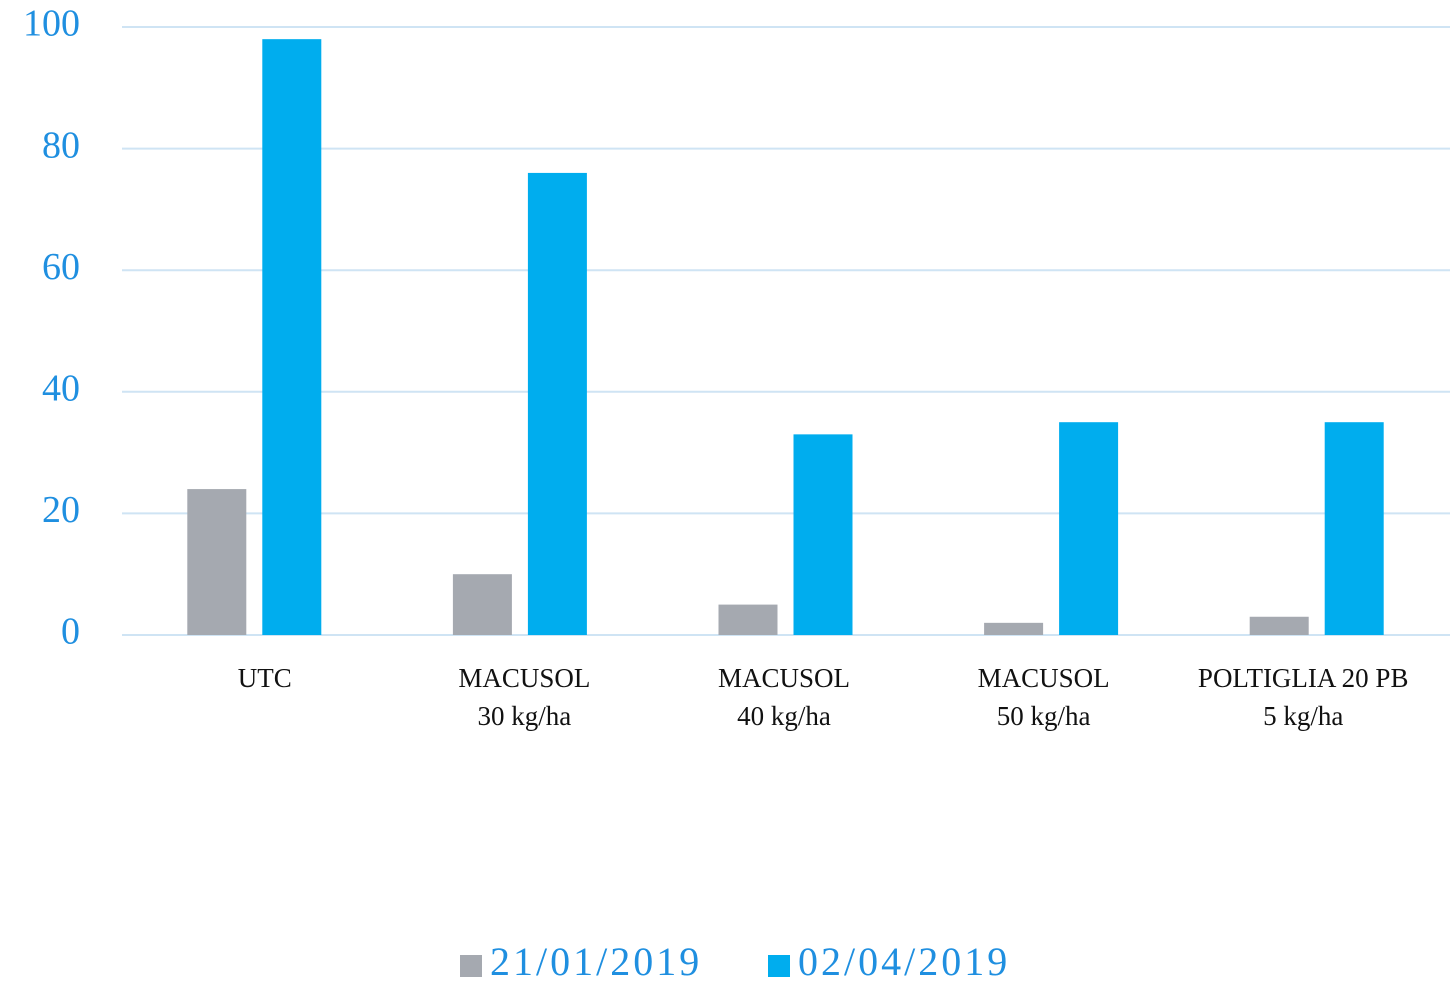 This screenshot has width=1455, height=983. I want to click on y-tick-label: 80, so click(61, 145).